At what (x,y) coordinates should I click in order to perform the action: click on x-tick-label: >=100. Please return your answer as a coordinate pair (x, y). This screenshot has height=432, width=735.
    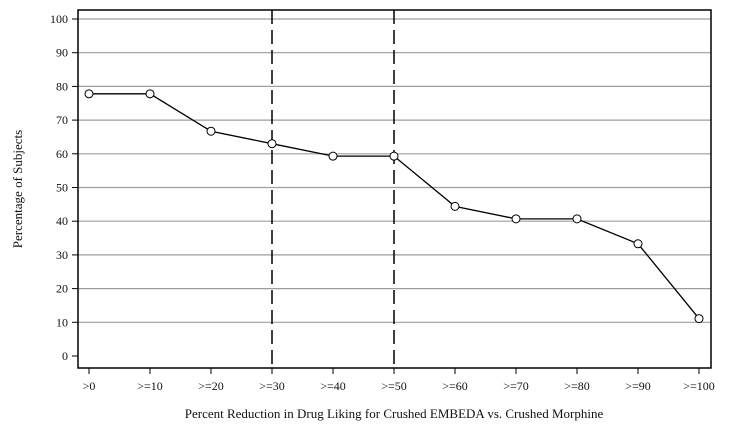
    Looking at the image, I should click on (699, 386).